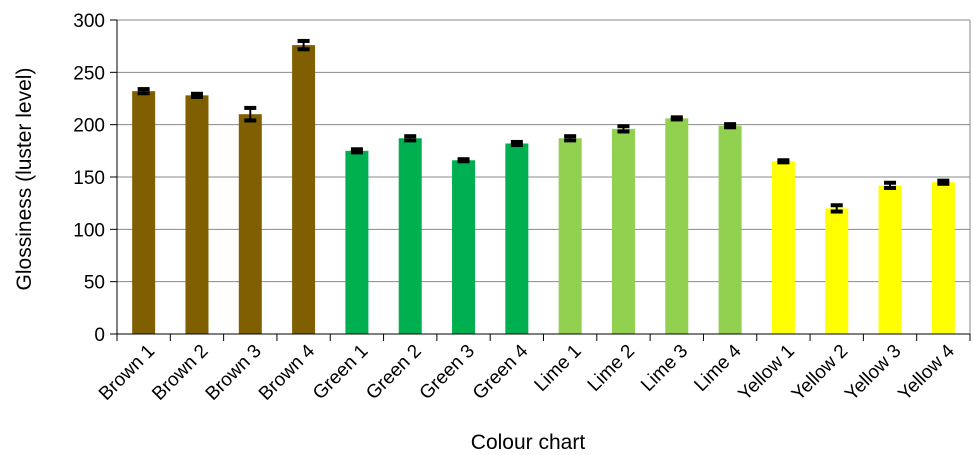 The height and width of the screenshot is (455, 974). I want to click on y-tick-label: 50, so click(94, 283).